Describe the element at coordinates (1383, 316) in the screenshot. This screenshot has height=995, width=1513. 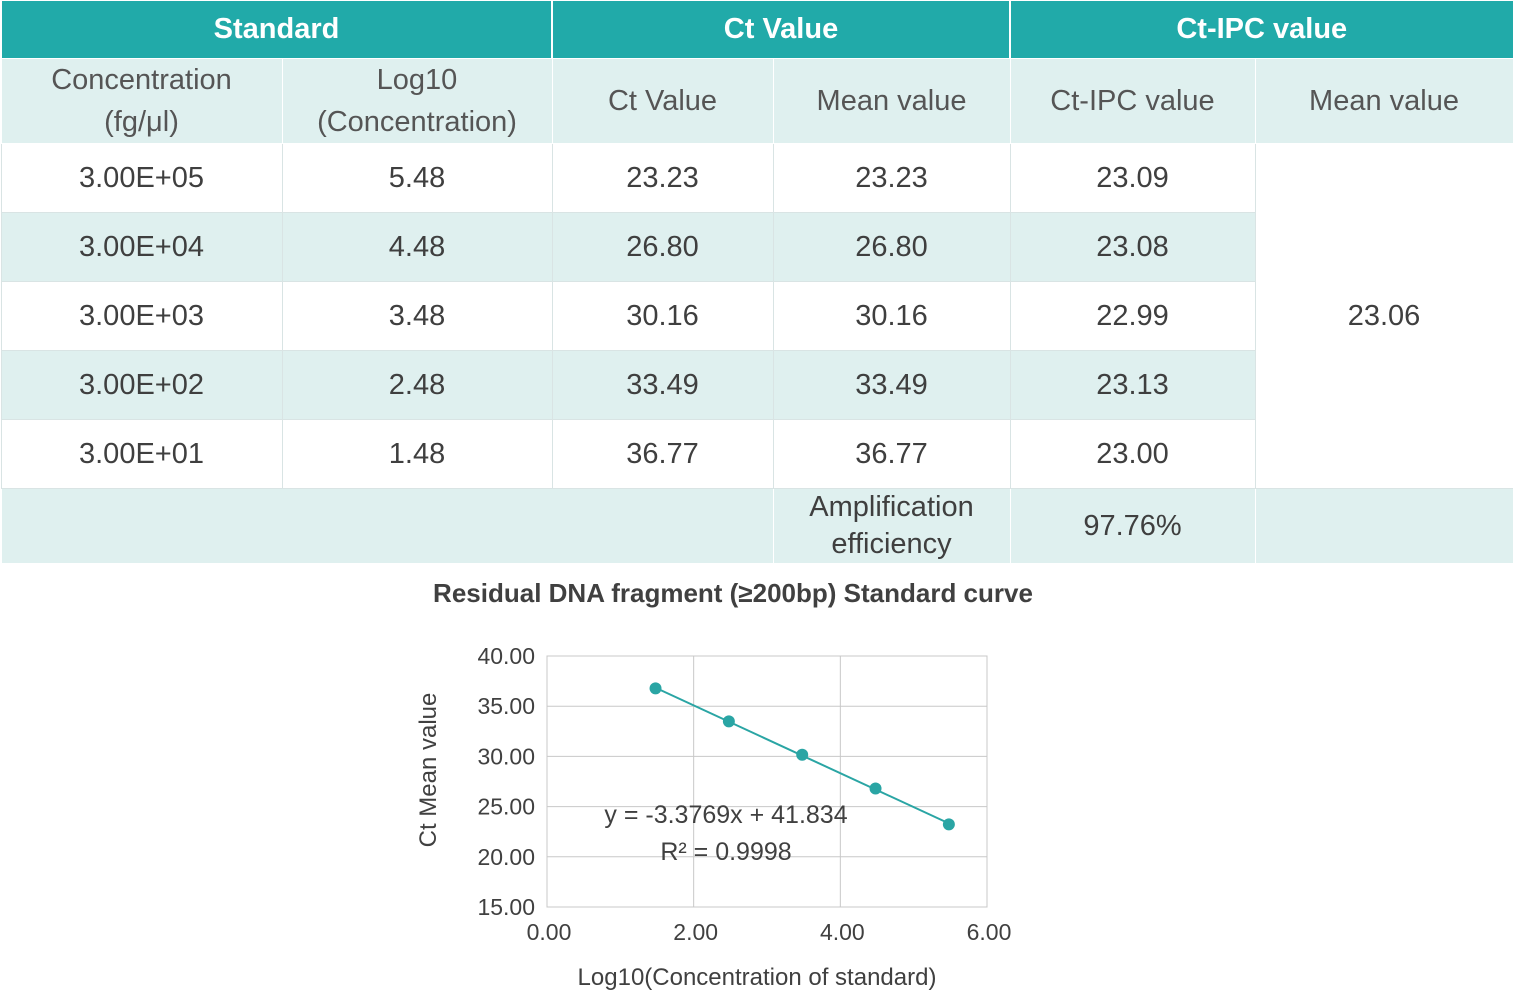
I see `cell-ipc-mean: 23.06` at that location.